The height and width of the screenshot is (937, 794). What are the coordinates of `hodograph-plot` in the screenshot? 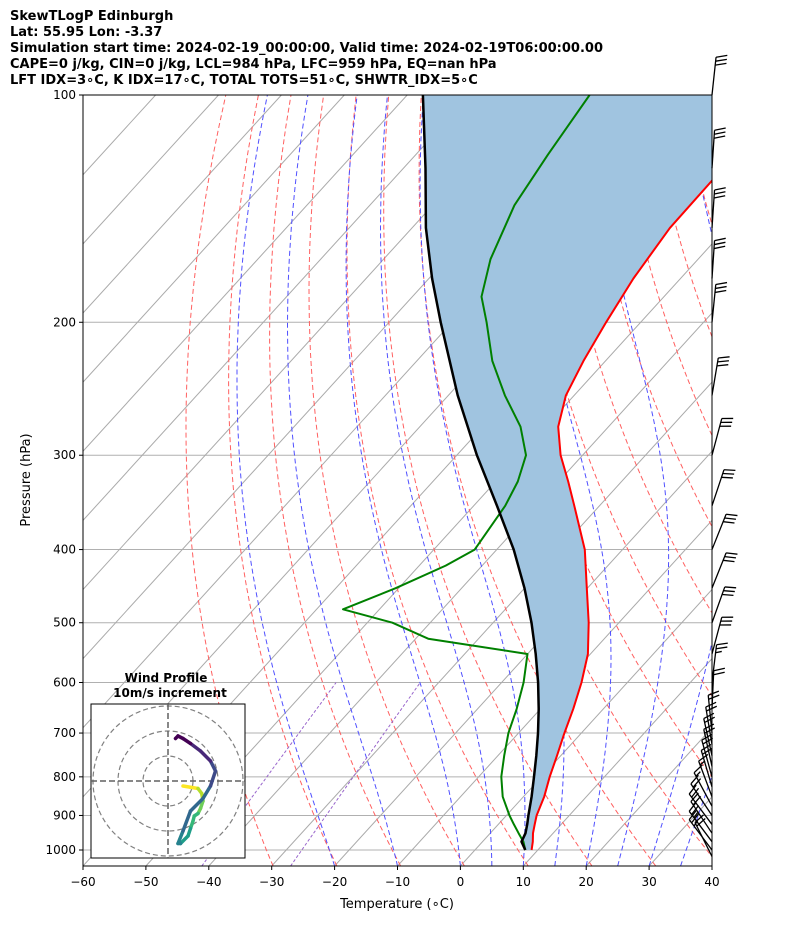 It's located at (168, 781).